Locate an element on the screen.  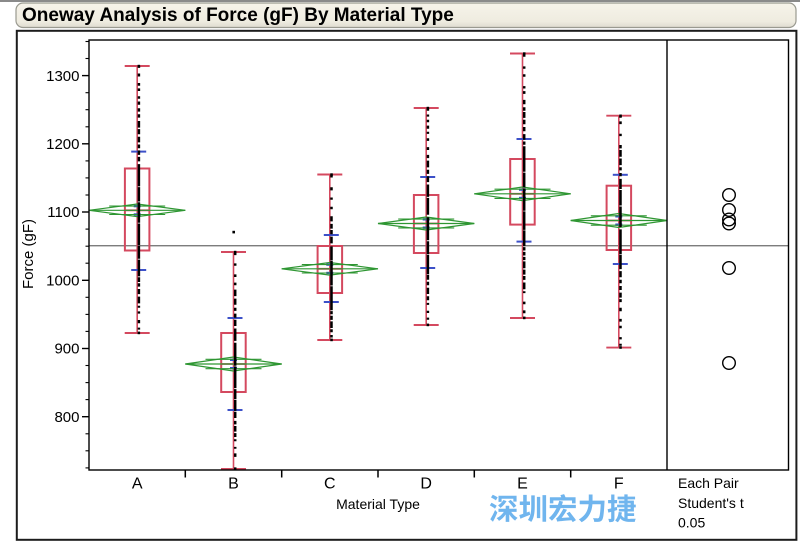
svg-text: B is located at coordinates (233, 484).